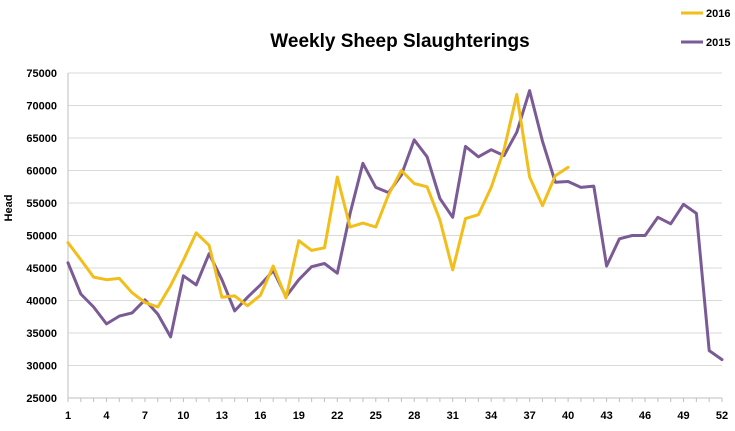 This screenshot has height=431, width=735. What do you see at coordinates (337, 416) in the screenshot?
I see `x-tick-label: 22` at bounding box center [337, 416].